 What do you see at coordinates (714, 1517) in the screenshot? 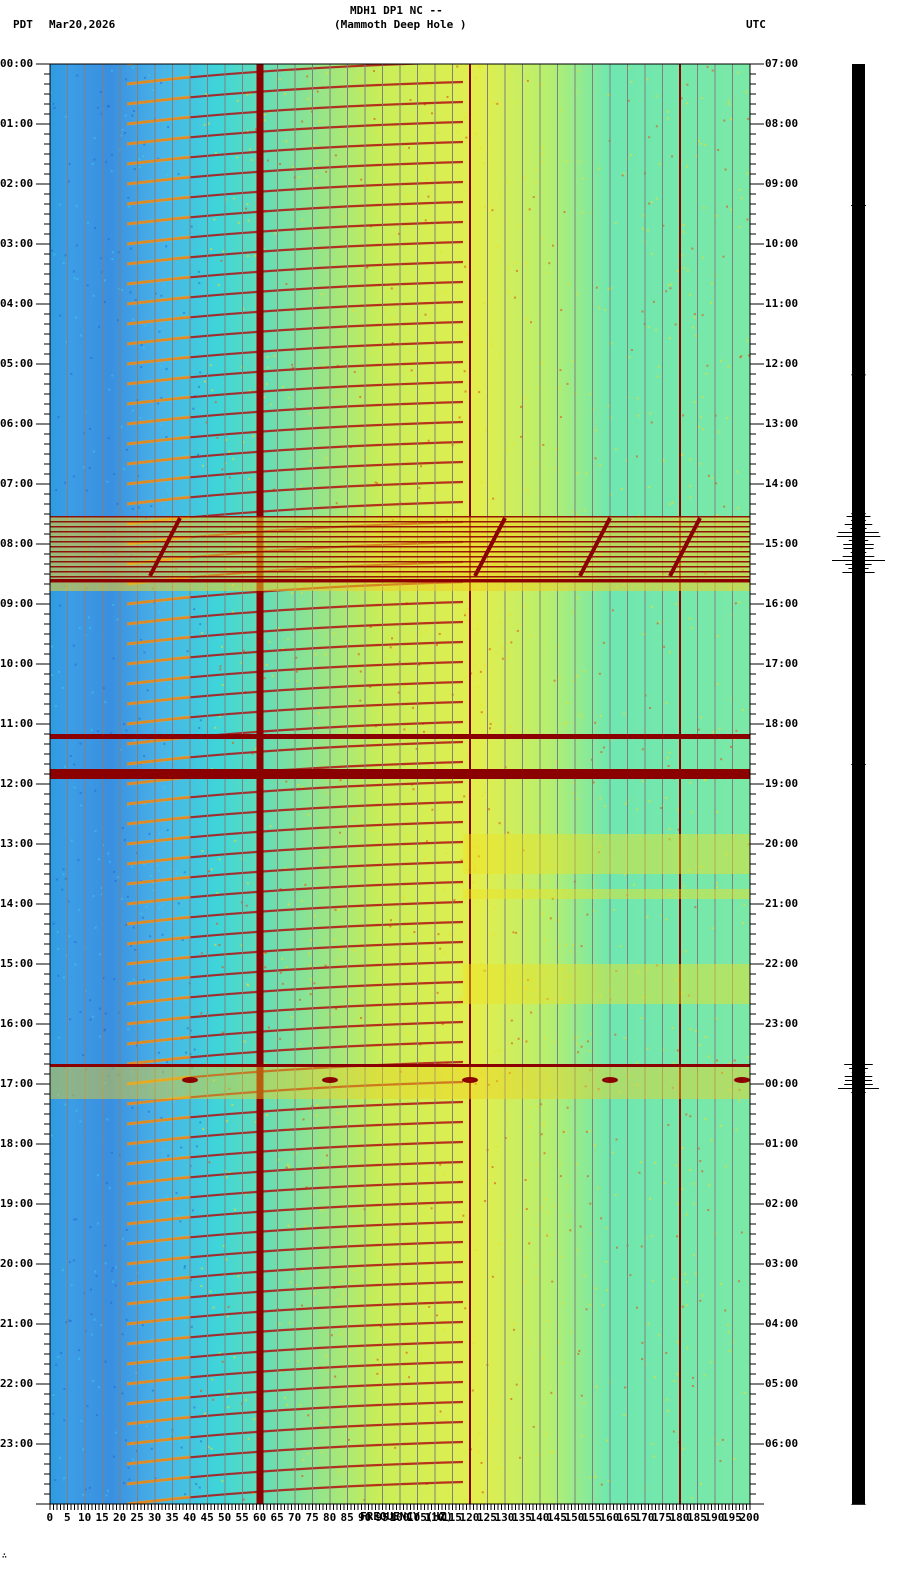
I see `x-tick-label: 190` at bounding box center [714, 1517].